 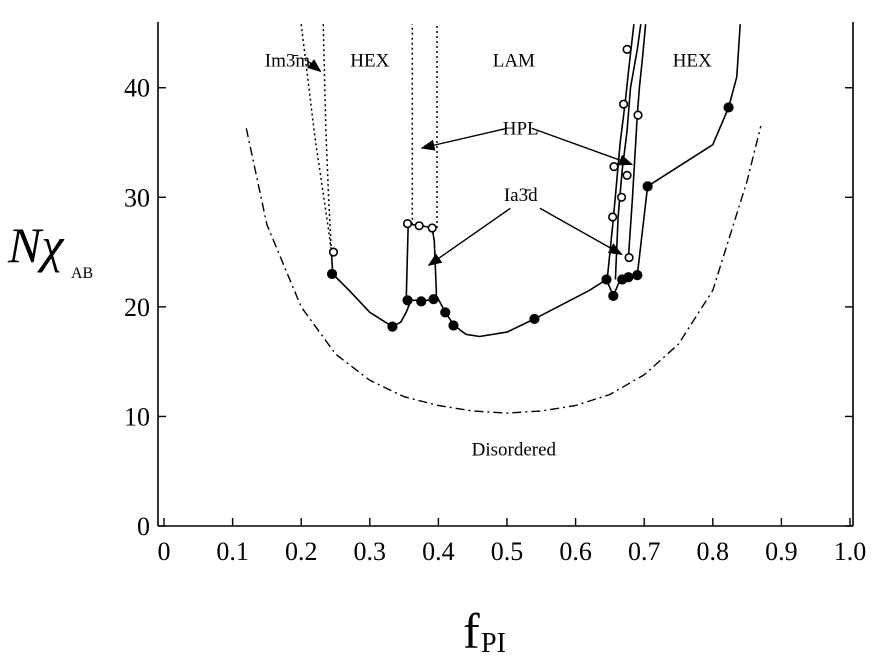 I want to click on y-axis-title: Nχ, so click(x=36, y=245).